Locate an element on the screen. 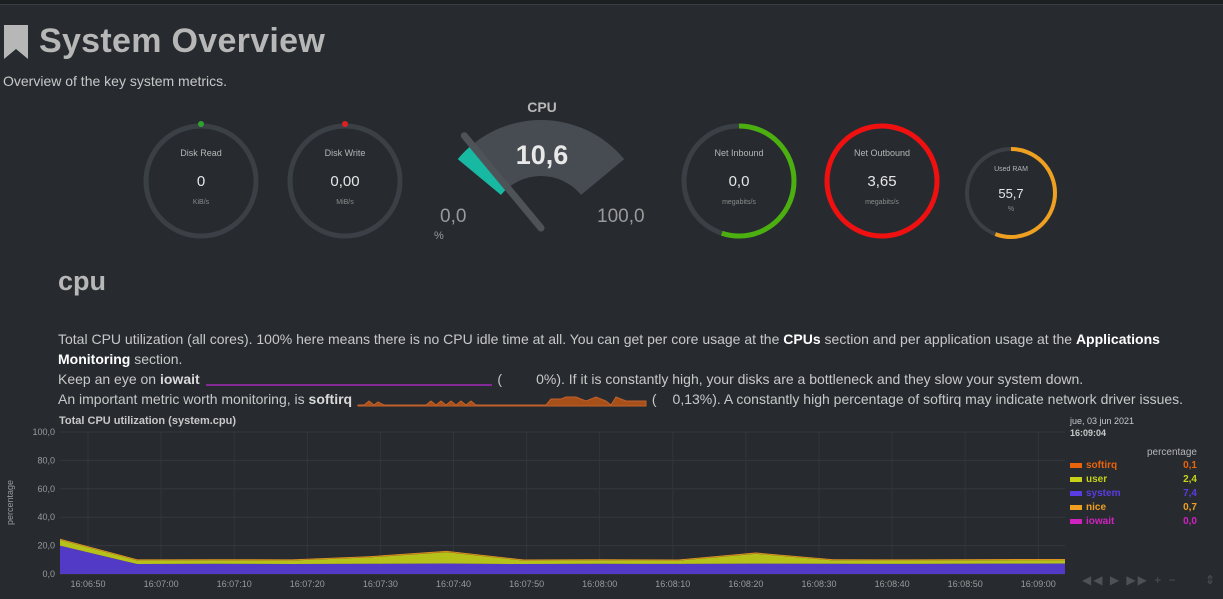 The width and height of the screenshot is (1223, 599). x-tick-label: 16:09:00 is located at coordinates (1038, 584).